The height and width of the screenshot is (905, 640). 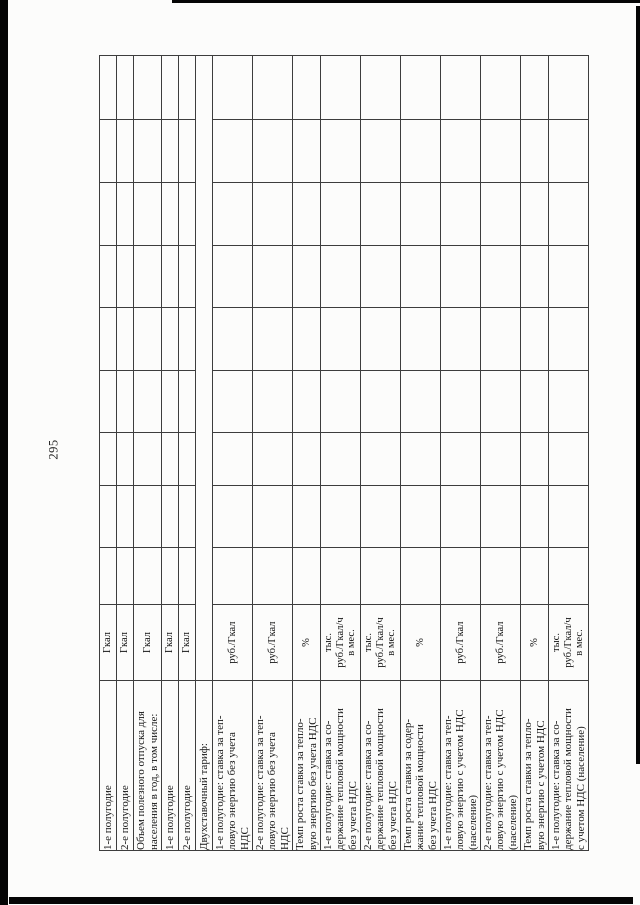 I want to click on table-row: 2-е полугодие Гкал, so click(x=125, y=453).